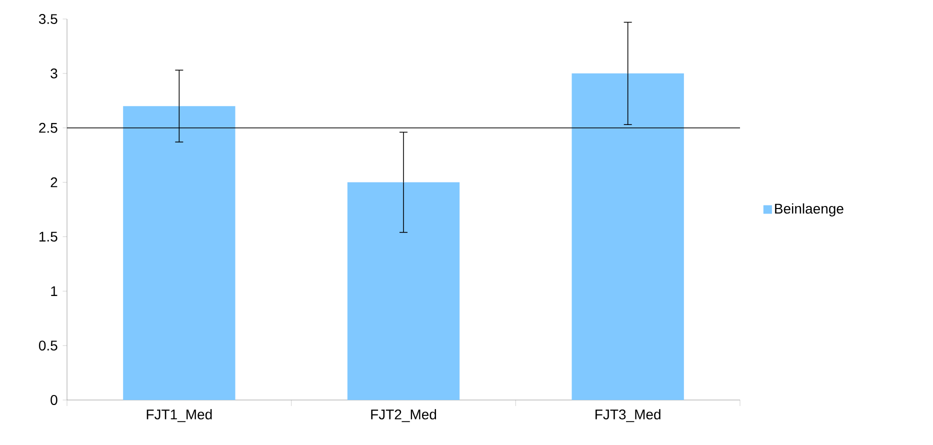 This screenshot has height=445, width=933. Describe the element at coordinates (48, 345) in the screenshot. I see `y-tick-label: 0.5` at that location.